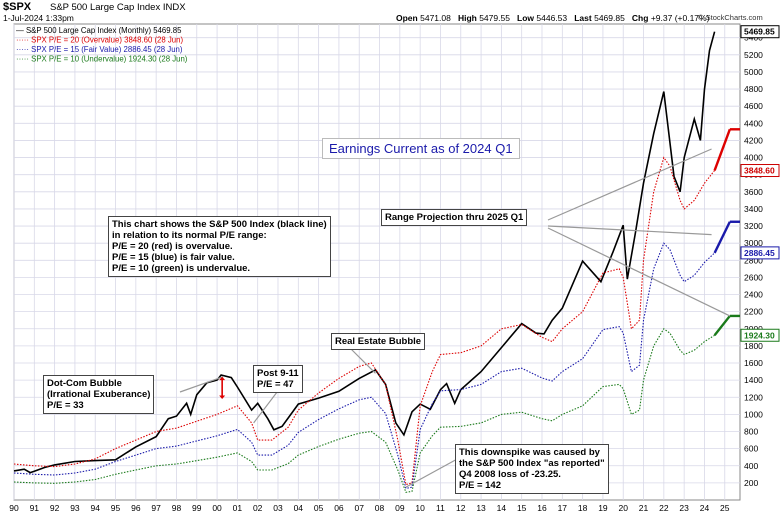 The width and height of the screenshot is (780, 516). I want to click on x-tick-label: 20, so click(623, 508).